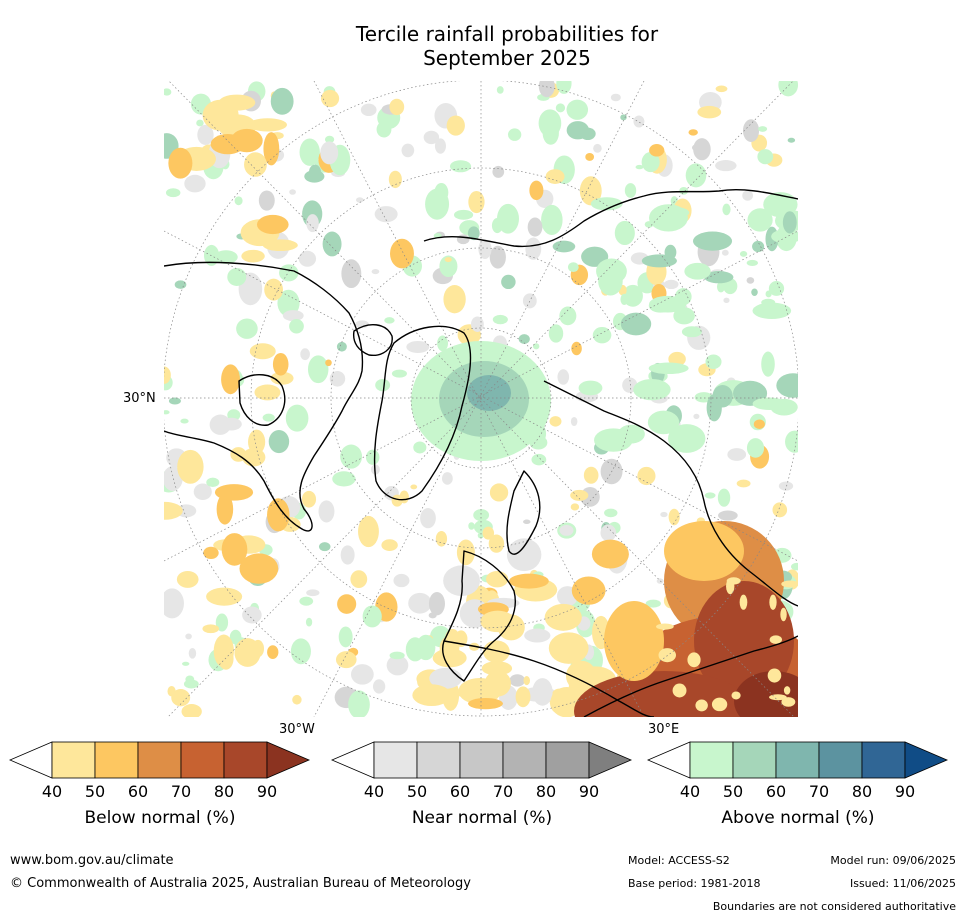 The height and width of the screenshot is (919, 965). Describe the element at coordinates (479, 616) in the screenshot. I see `europe-coast` at that location.